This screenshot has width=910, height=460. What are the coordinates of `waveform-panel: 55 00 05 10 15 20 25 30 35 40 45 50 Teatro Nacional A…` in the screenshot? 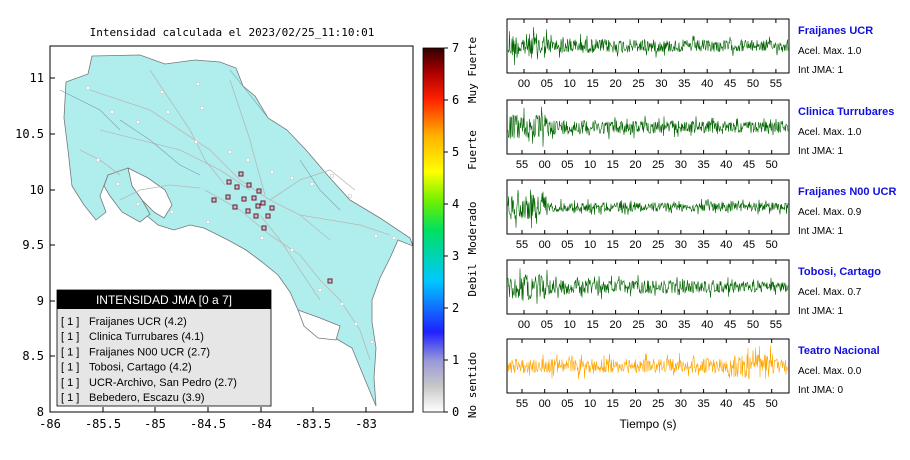 It's located at (693, 374).